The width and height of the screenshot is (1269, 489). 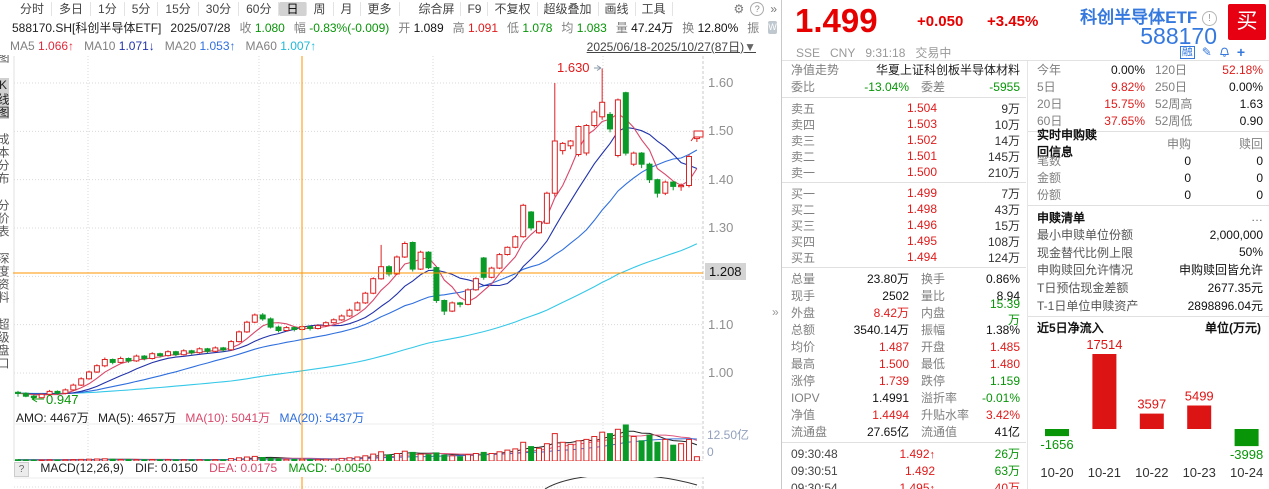 I want to click on svg-text: -3998, so click(x=1246, y=454).